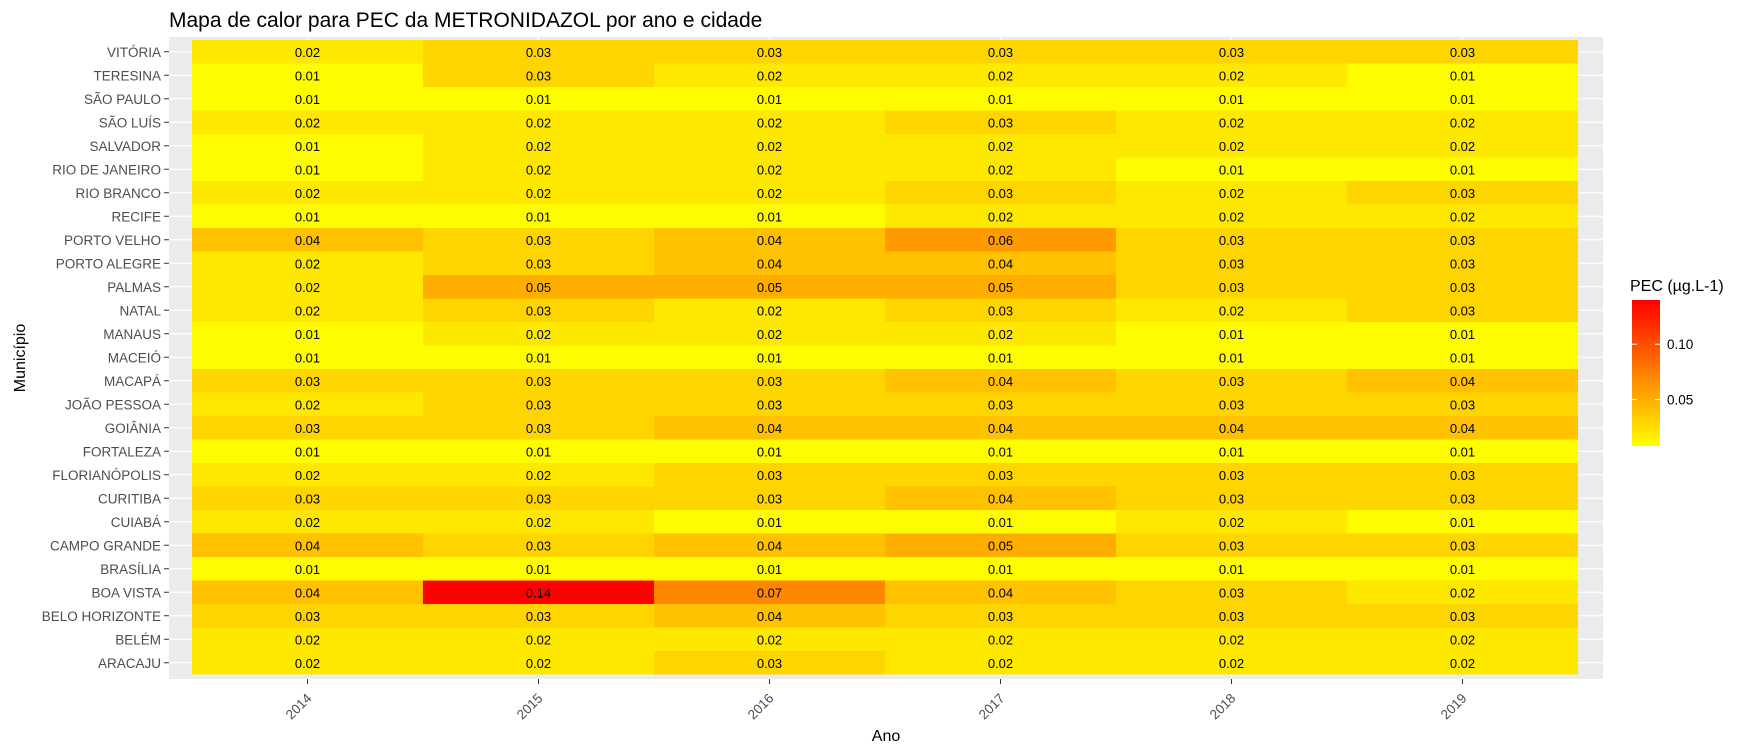 The image size is (1750, 750). I want to click on x-tick-label: 2015, so click(530, 707).